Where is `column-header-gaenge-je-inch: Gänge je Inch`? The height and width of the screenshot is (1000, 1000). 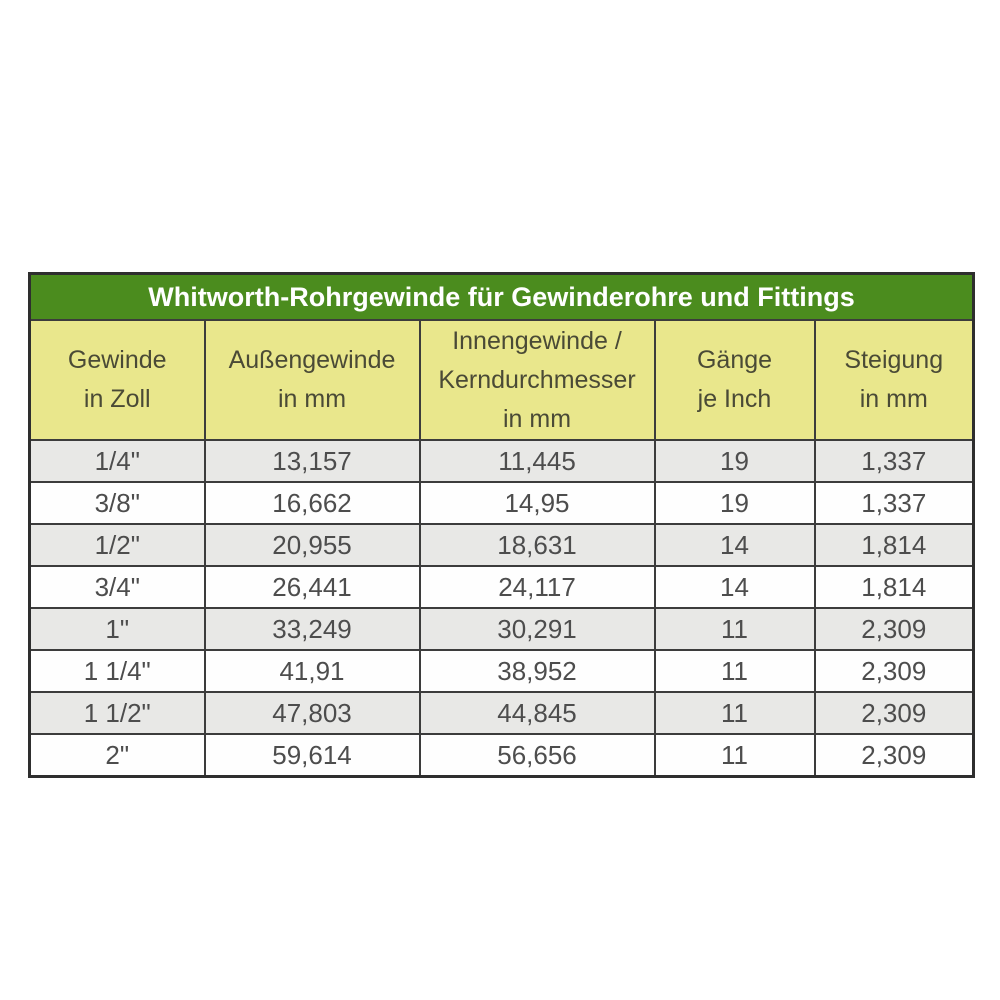 column-header-gaenge-je-inch: Gänge je Inch is located at coordinates (734, 380).